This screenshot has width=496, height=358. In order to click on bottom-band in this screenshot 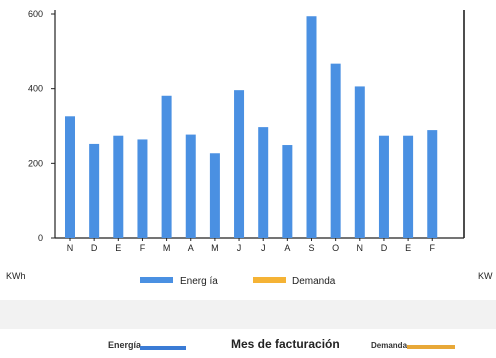, I will do `click(248, 314)`.